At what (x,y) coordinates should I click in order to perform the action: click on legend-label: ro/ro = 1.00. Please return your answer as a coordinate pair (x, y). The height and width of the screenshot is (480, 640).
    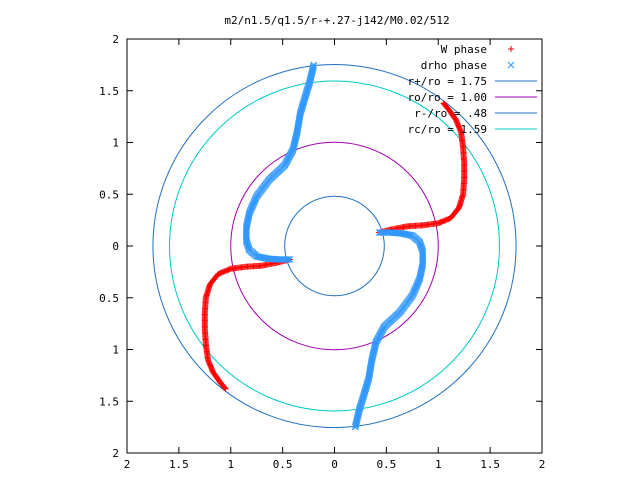
    Looking at the image, I should click on (447, 97).